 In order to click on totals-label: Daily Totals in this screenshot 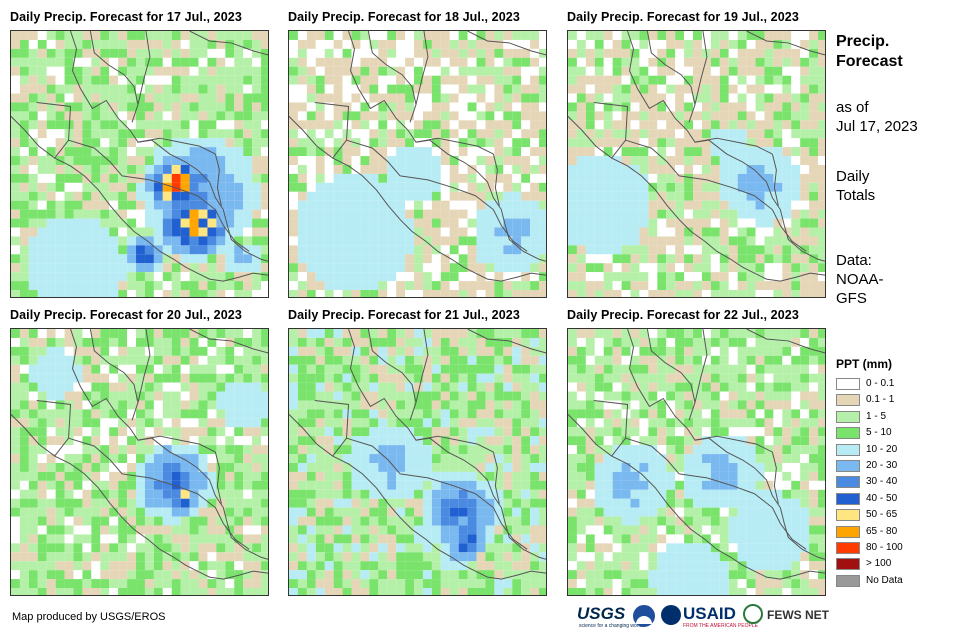, I will do `click(856, 186)`.